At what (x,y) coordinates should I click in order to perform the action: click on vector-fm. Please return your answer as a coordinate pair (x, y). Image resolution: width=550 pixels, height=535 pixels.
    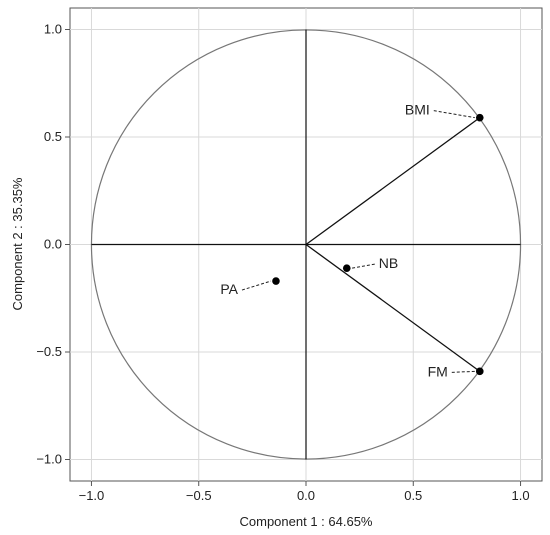
    Looking at the image, I should click on (393, 307).